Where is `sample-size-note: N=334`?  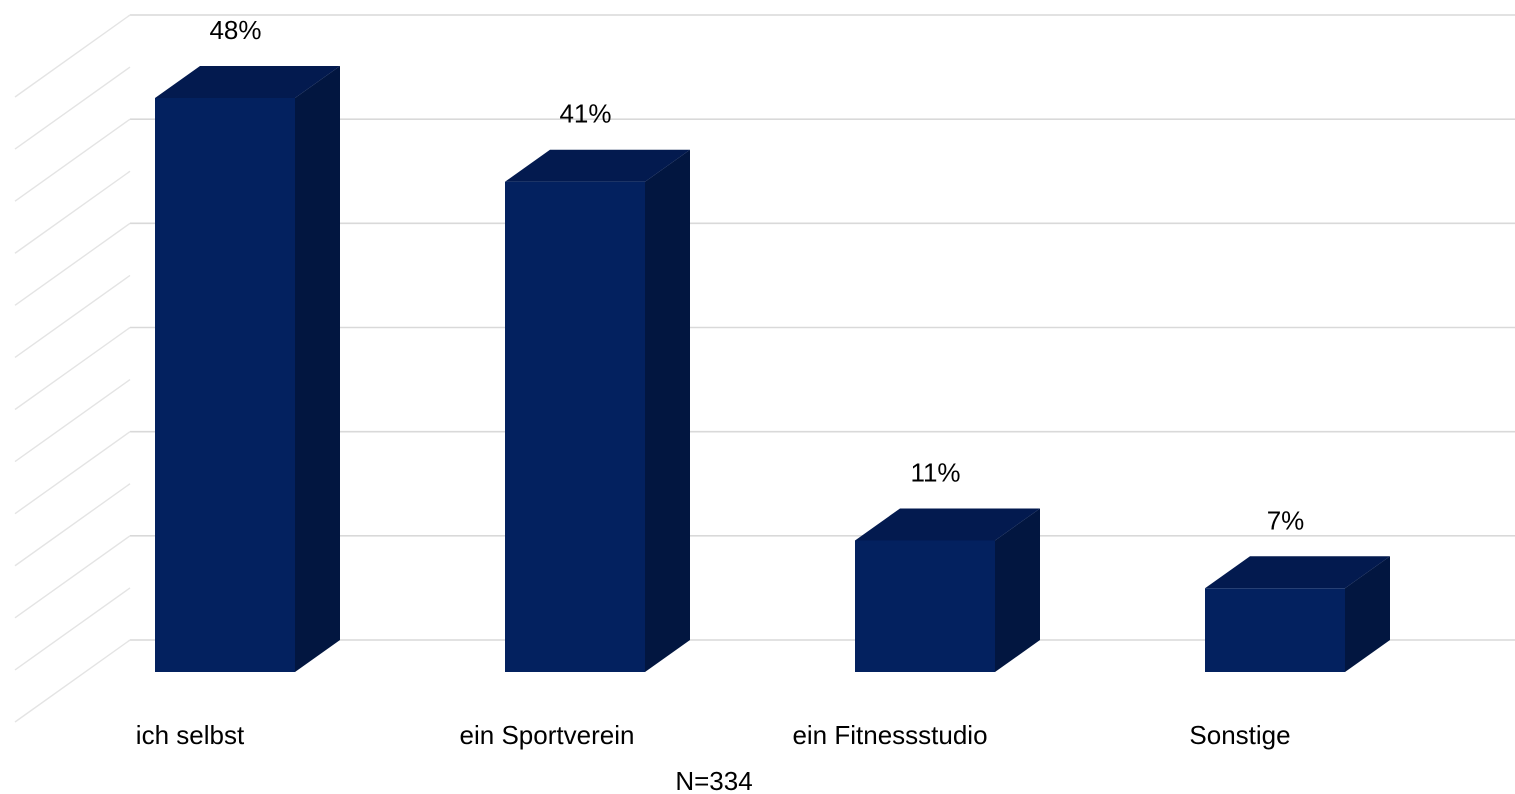
sample-size-note: N=334 is located at coordinates (713, 780).